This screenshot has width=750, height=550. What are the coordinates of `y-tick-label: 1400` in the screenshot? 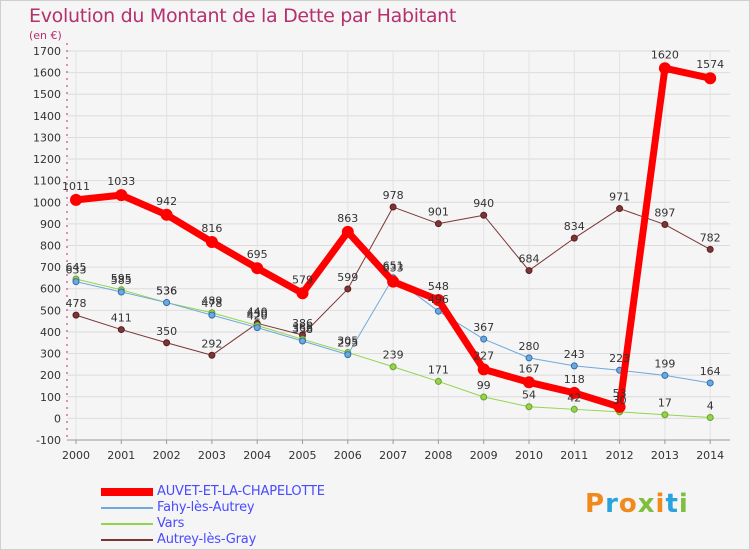 It's located at (47, 116).